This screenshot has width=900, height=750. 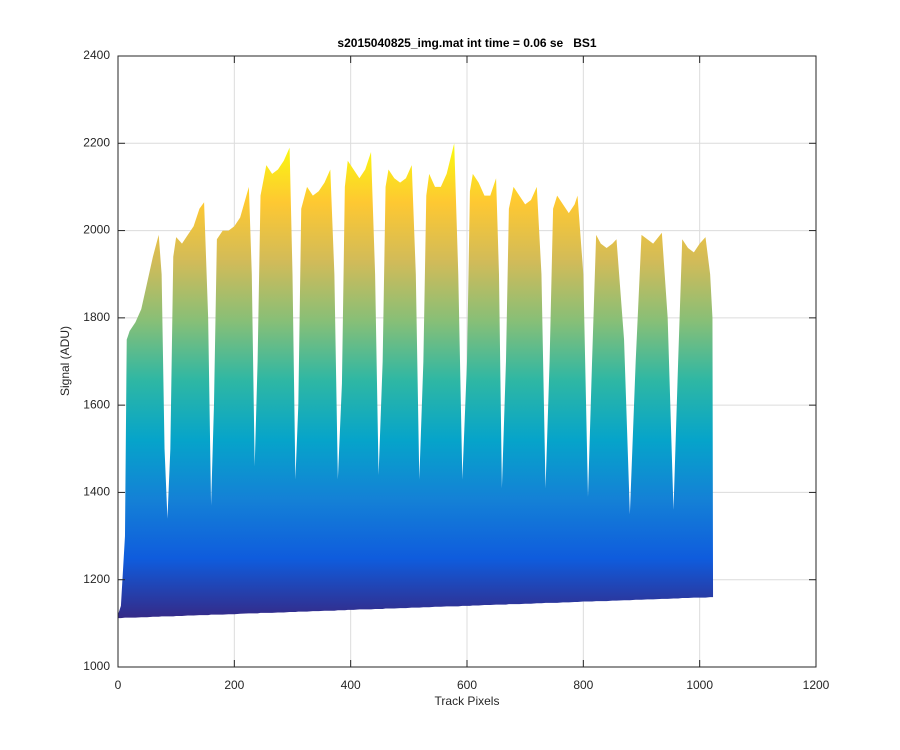 What do you see at coordinates (118, 685) in the screenshot?
I see `x-tick-label: 0` at bounding box center [118, 685].